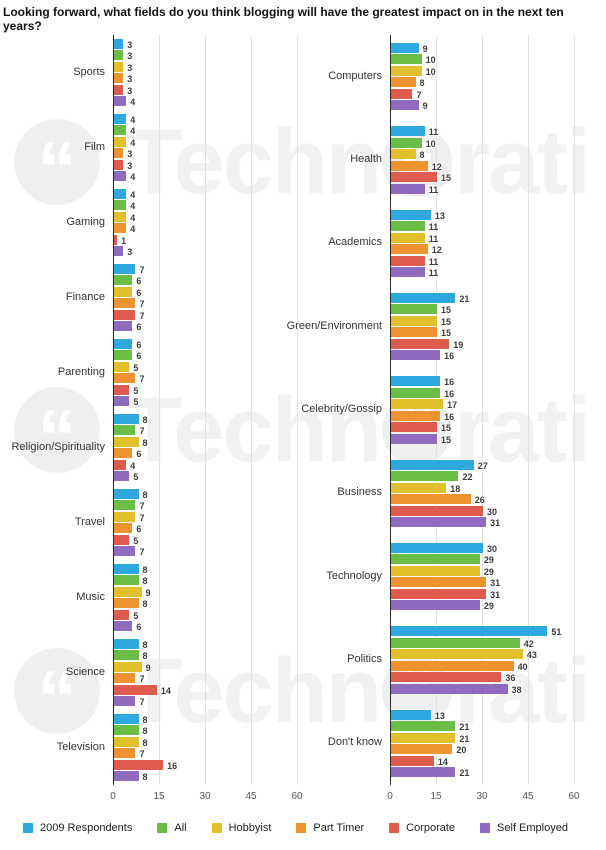 This screenshot has width=606, height=850. I want to click on value-label: 36, so click(510, 678).